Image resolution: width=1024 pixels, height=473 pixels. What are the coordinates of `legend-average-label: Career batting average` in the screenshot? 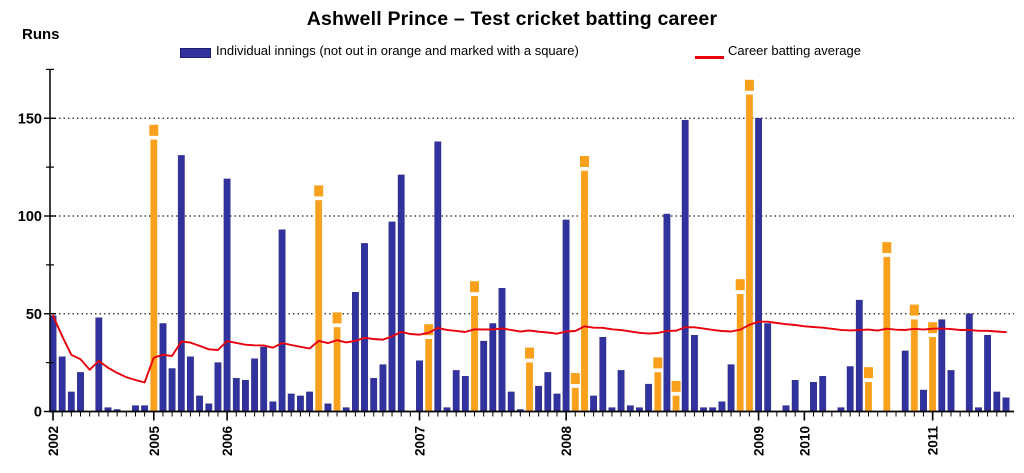 It's located at (794, 50).